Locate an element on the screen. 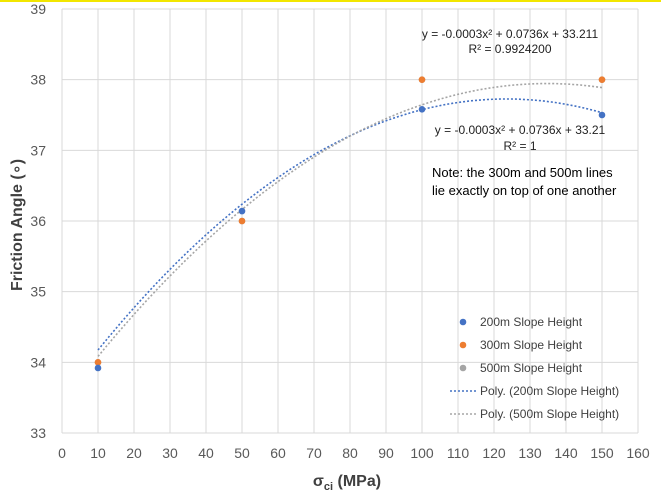 The height and width of the screenshot is (497, 661). legend-label-0: 200m Slope Height is located at coordinates (531, 322).